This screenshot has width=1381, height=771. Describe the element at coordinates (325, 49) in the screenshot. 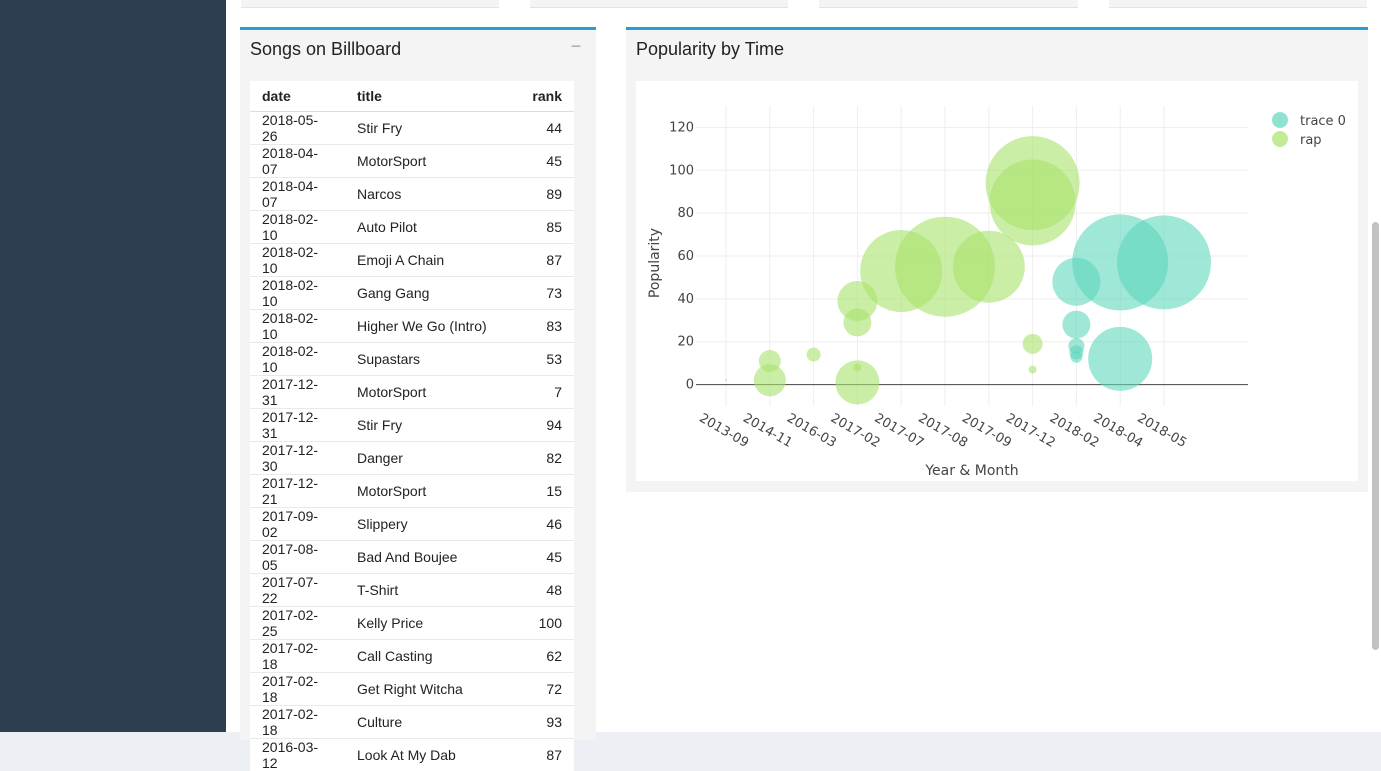

I see `songs-box-title: Songs on Billboard` at that location.